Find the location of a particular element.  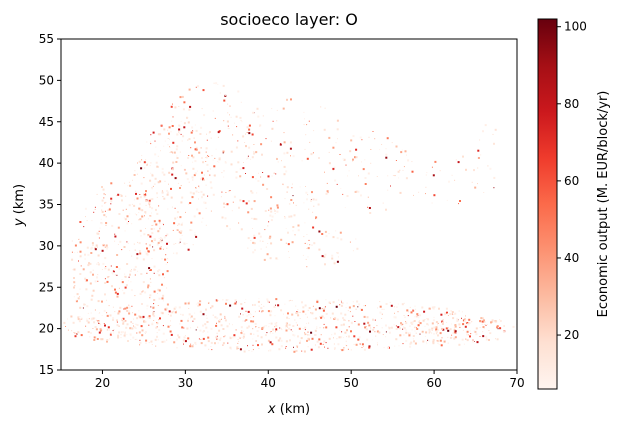

y-axis-label-unit: (km) is located at coordinates (19, 201).